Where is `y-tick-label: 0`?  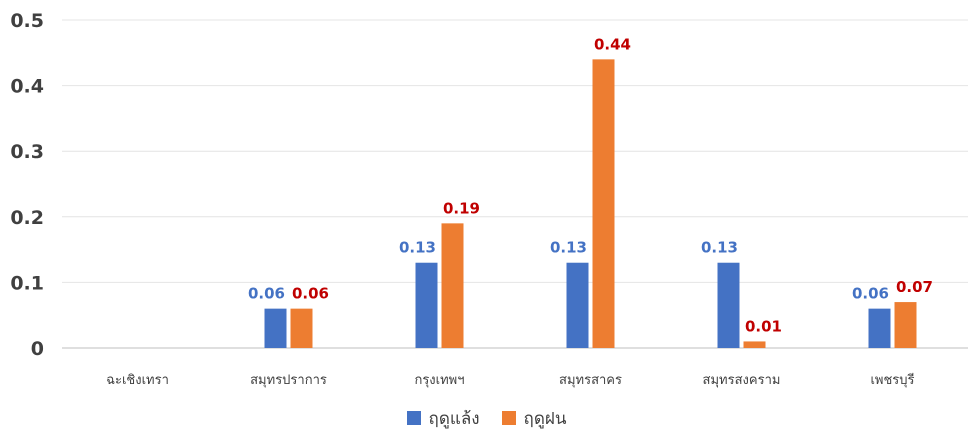
y-tick-label: 0 is located at coordinates (37, 349).